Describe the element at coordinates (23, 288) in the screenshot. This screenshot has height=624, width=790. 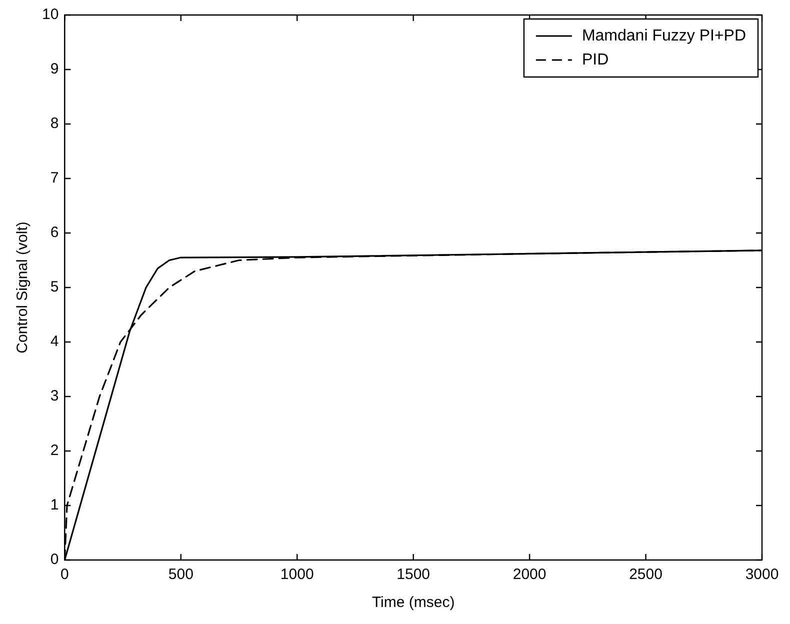
I see `y-axis-title: Control Signal (volt)` at that location.